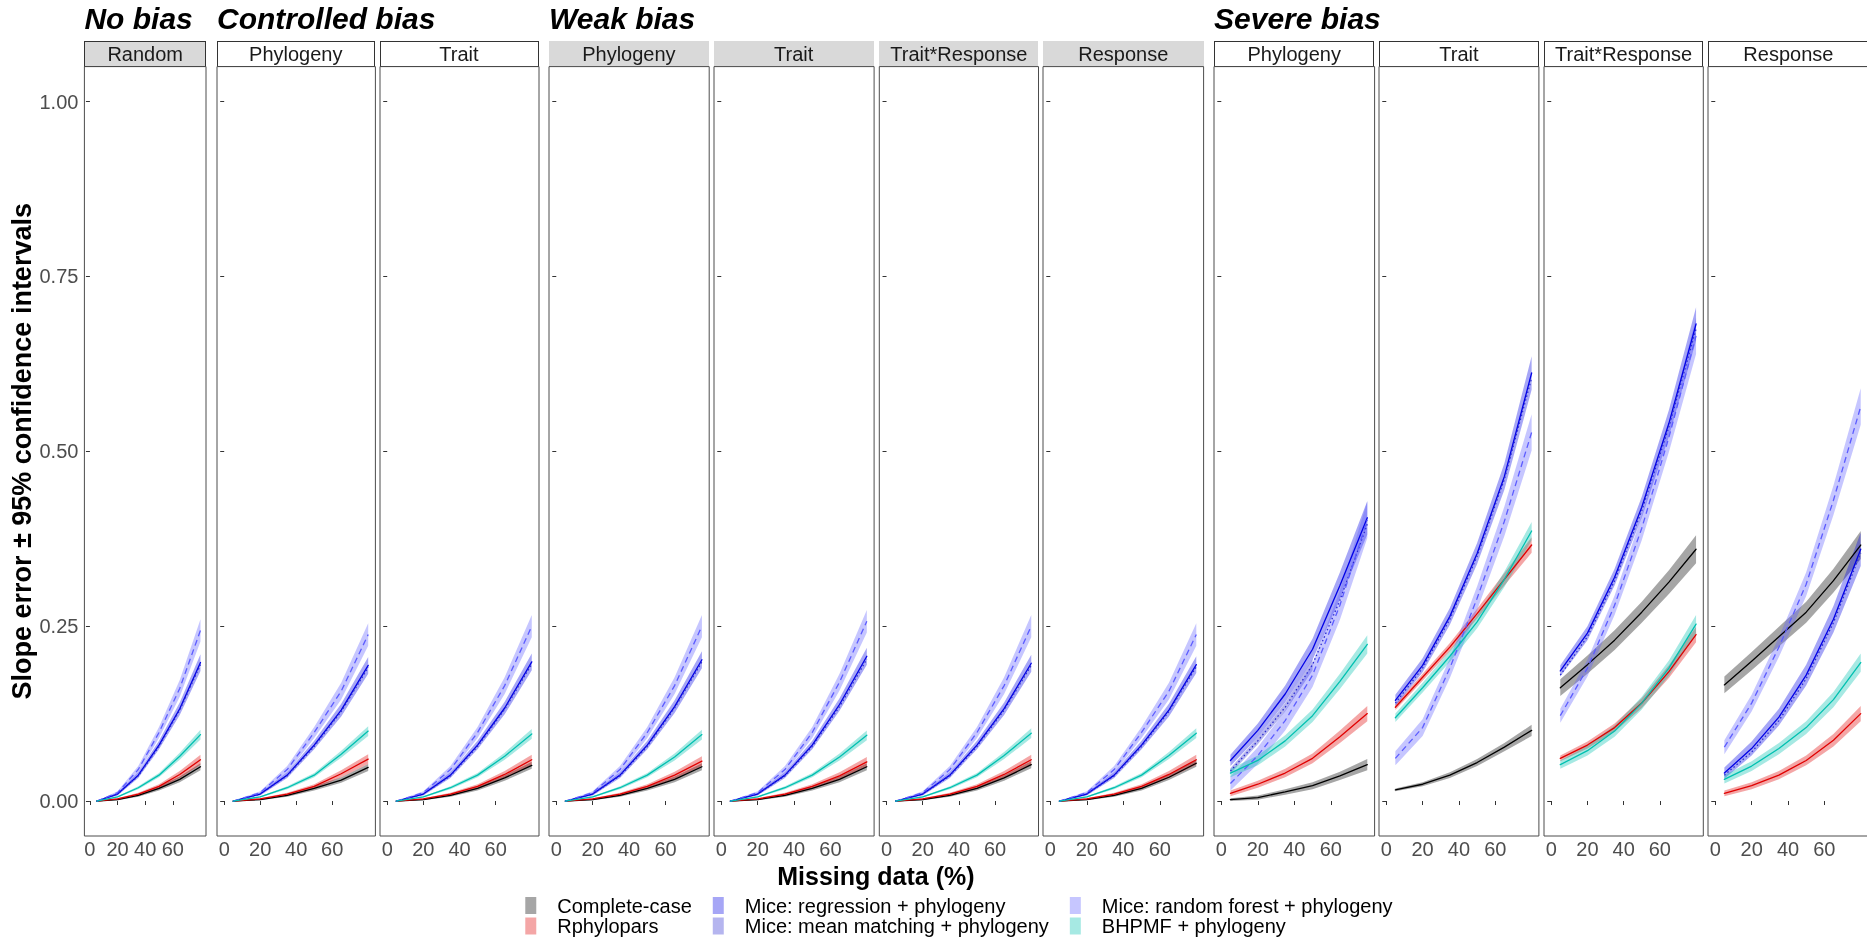  I want to click on chart-title: Severe bias, so click(1297, 18).